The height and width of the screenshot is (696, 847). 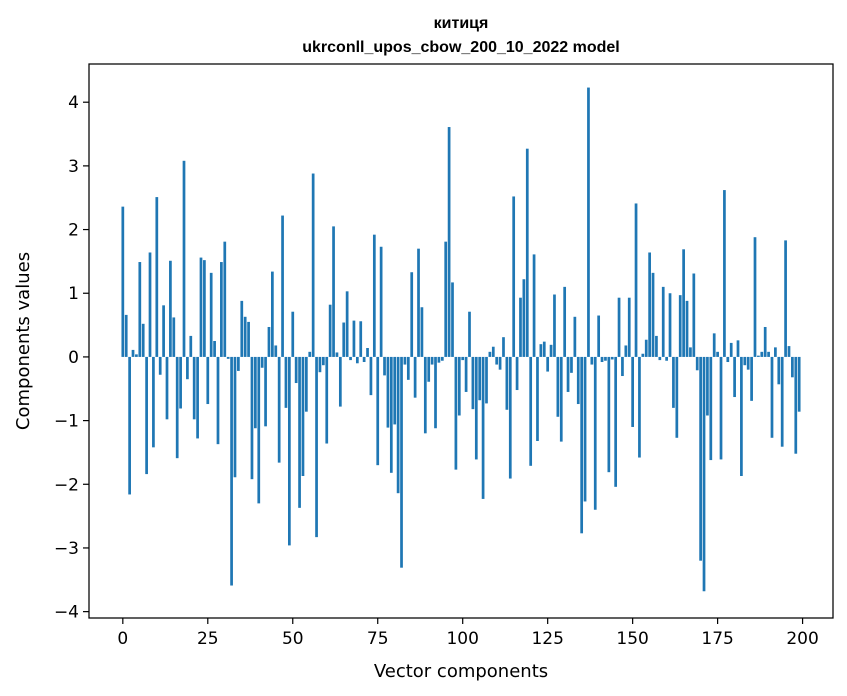 I want to click on chart-title: китиця, so click(x=461, y=23).